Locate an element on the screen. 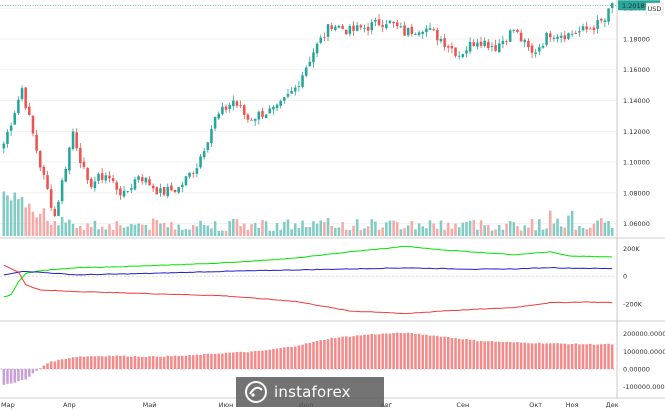  price-tick-label: 1.18000 is located at coordinates (636, 39).